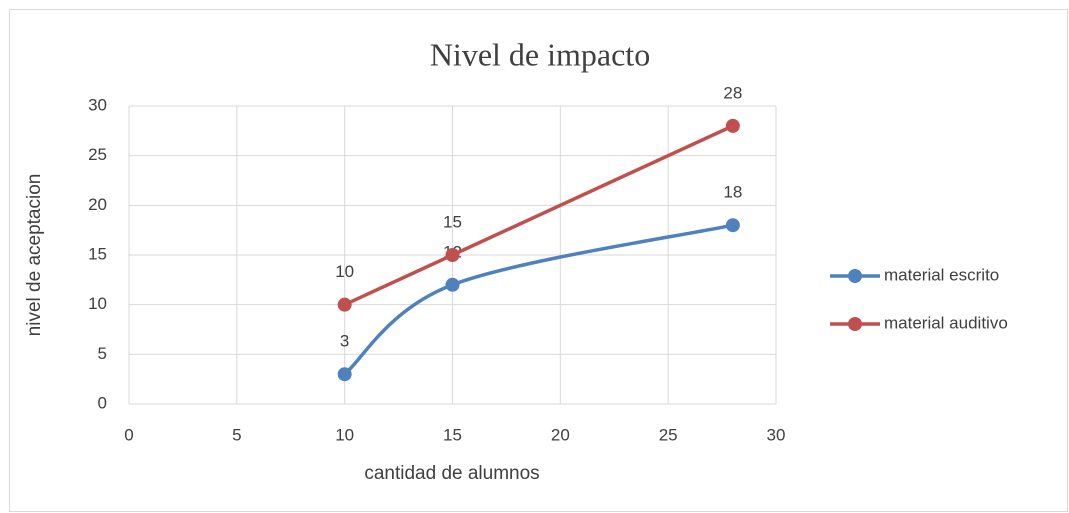 Image resolution: width=1069 pixels, height=513 pixels. What do you see at coordinates (538, 299) in the screenshot?
I see `series-line` at bounding box center [538, 299].